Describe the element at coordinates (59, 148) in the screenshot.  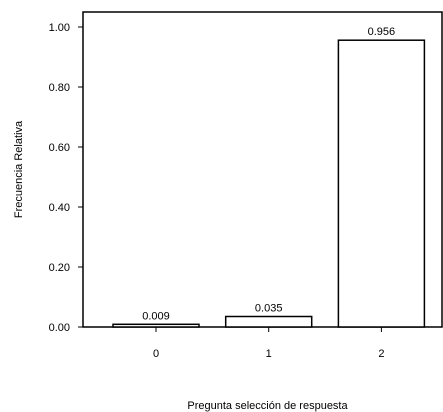
I see `y-tick-label: 0.60` at that location.